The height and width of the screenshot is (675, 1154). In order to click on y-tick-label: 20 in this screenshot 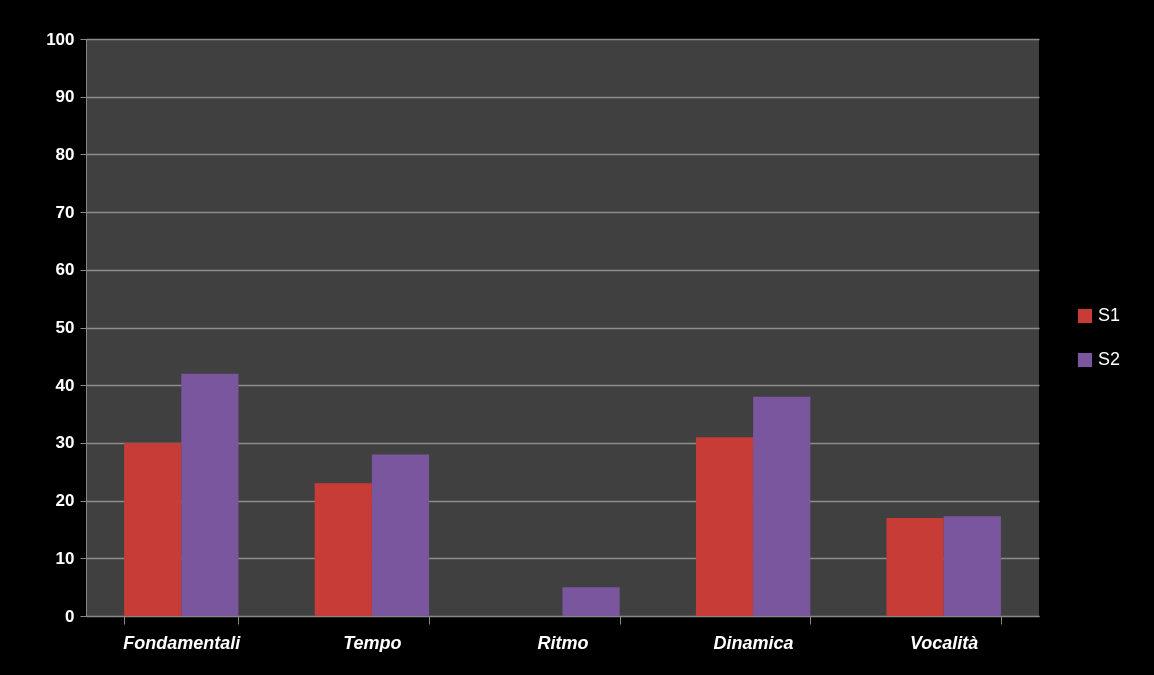, I will do `click(65, 501)`.